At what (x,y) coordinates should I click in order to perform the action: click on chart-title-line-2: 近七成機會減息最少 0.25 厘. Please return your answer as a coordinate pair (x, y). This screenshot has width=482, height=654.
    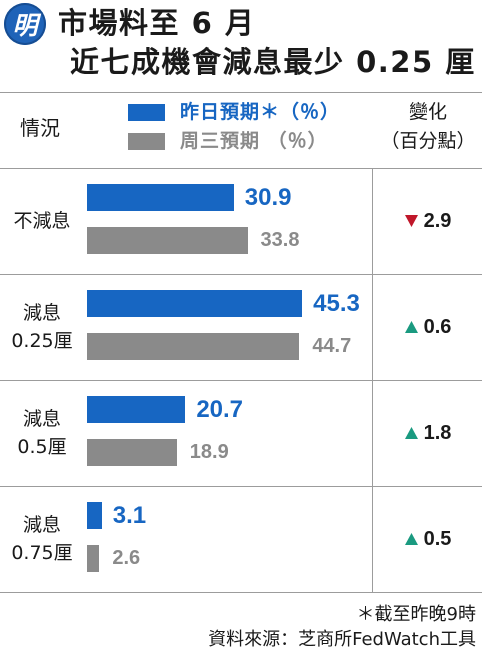
    Looking at the image, I should click on (273, 62).